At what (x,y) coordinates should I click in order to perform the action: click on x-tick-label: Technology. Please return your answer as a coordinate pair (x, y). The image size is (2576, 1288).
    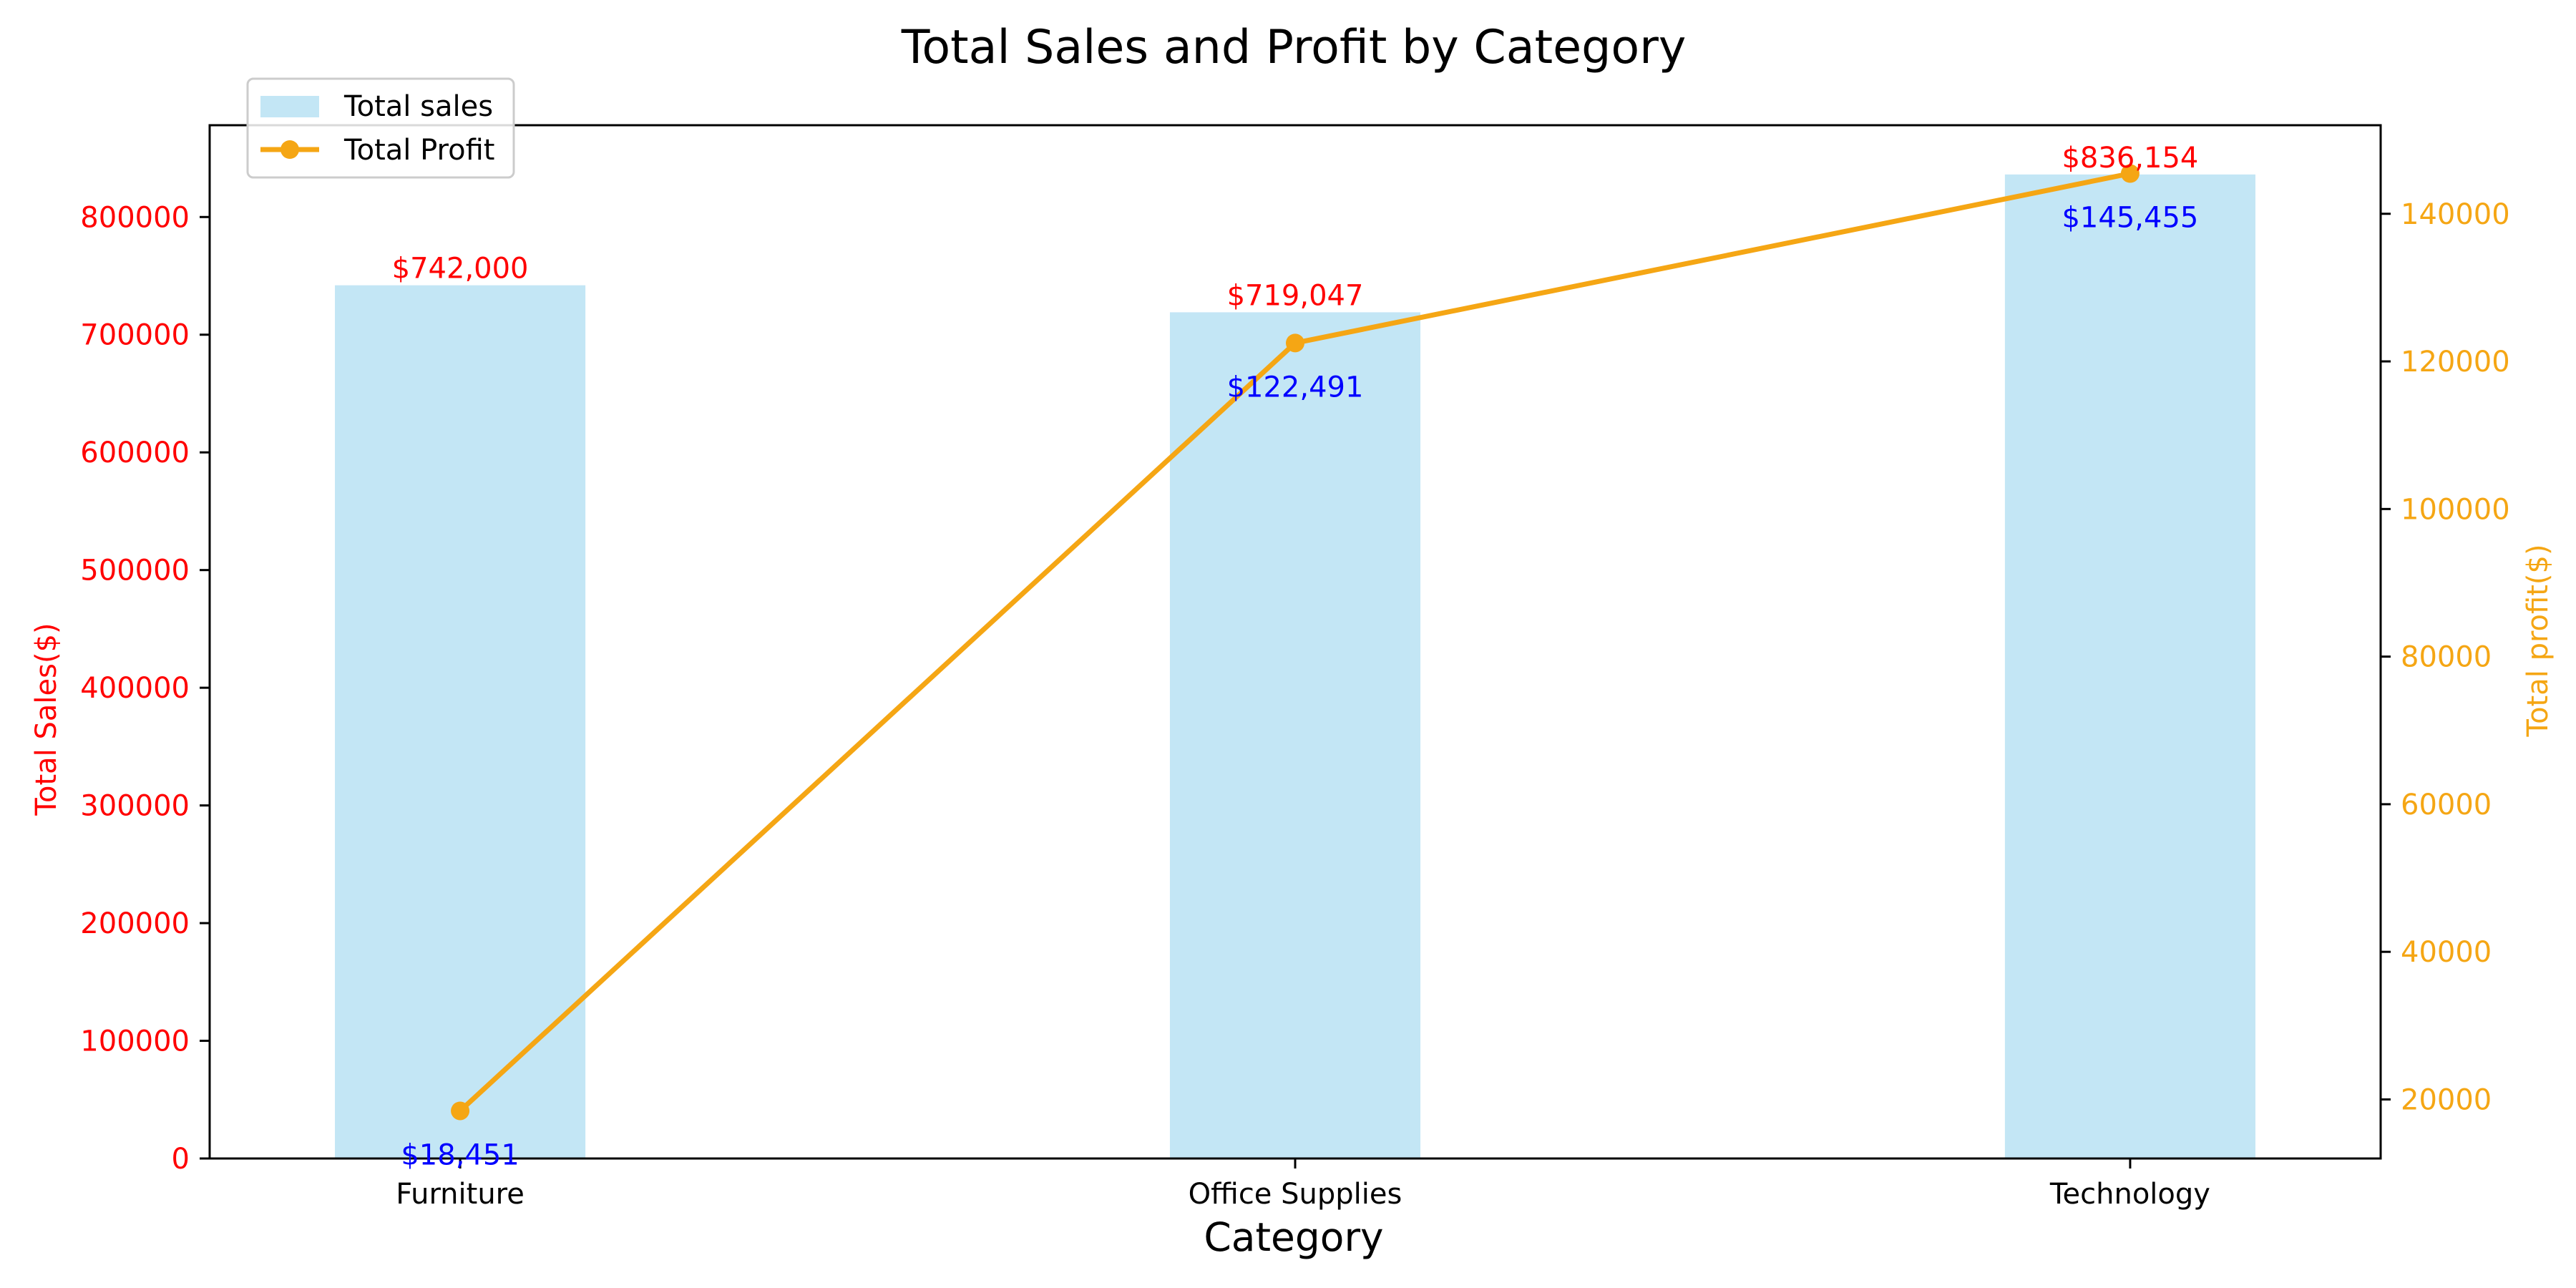
    Looking at the image, I should click on (2129, 1194).